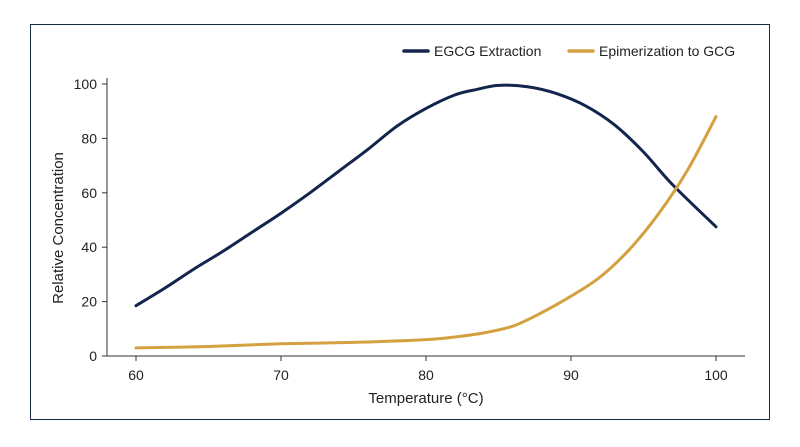 The image size is (800, 447). I want to click on x-tick-label: 80, so click(426, 375).